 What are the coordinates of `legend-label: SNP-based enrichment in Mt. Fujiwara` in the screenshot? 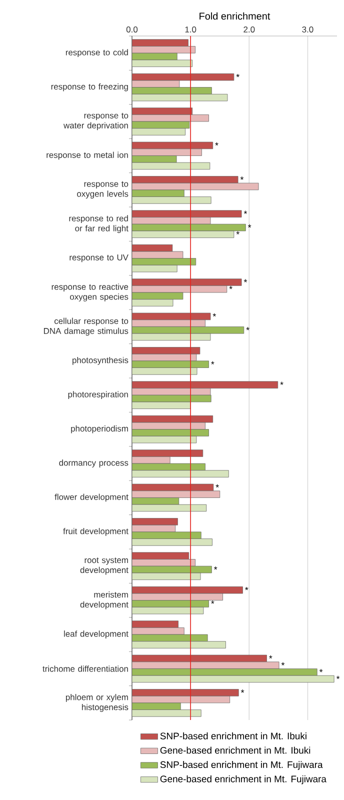 It's located at (241, 765).